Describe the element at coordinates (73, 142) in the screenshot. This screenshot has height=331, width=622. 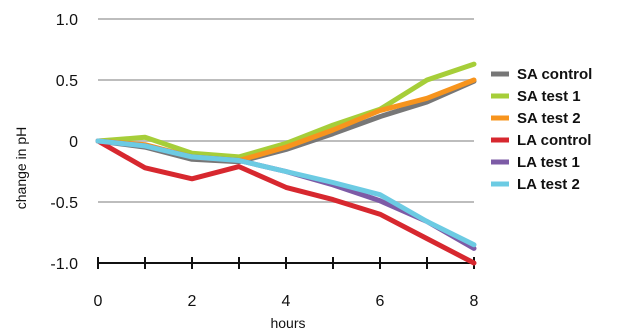
I see `y-tick-label: 0` at that location.